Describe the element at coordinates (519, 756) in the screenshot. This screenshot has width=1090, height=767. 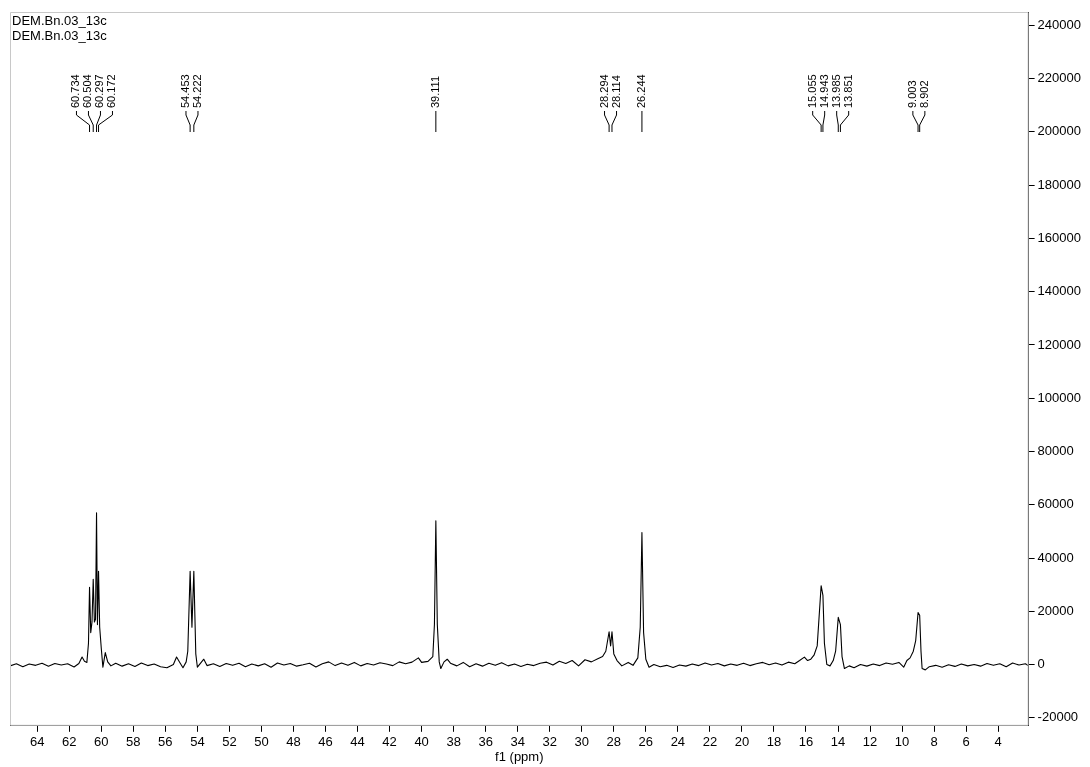
I see `x-axis-title: f1 (ppm)` at that location.